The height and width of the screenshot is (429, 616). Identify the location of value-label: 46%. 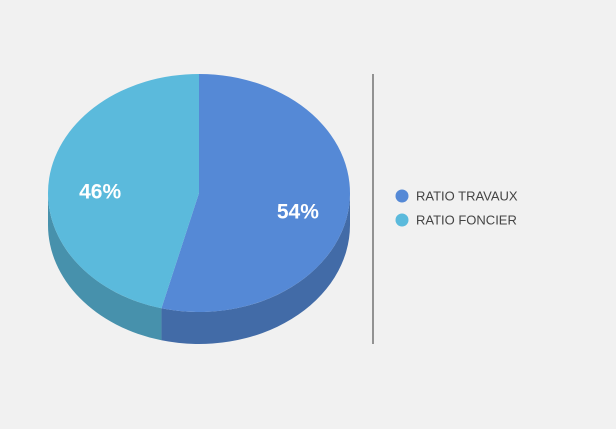
(100, 192).